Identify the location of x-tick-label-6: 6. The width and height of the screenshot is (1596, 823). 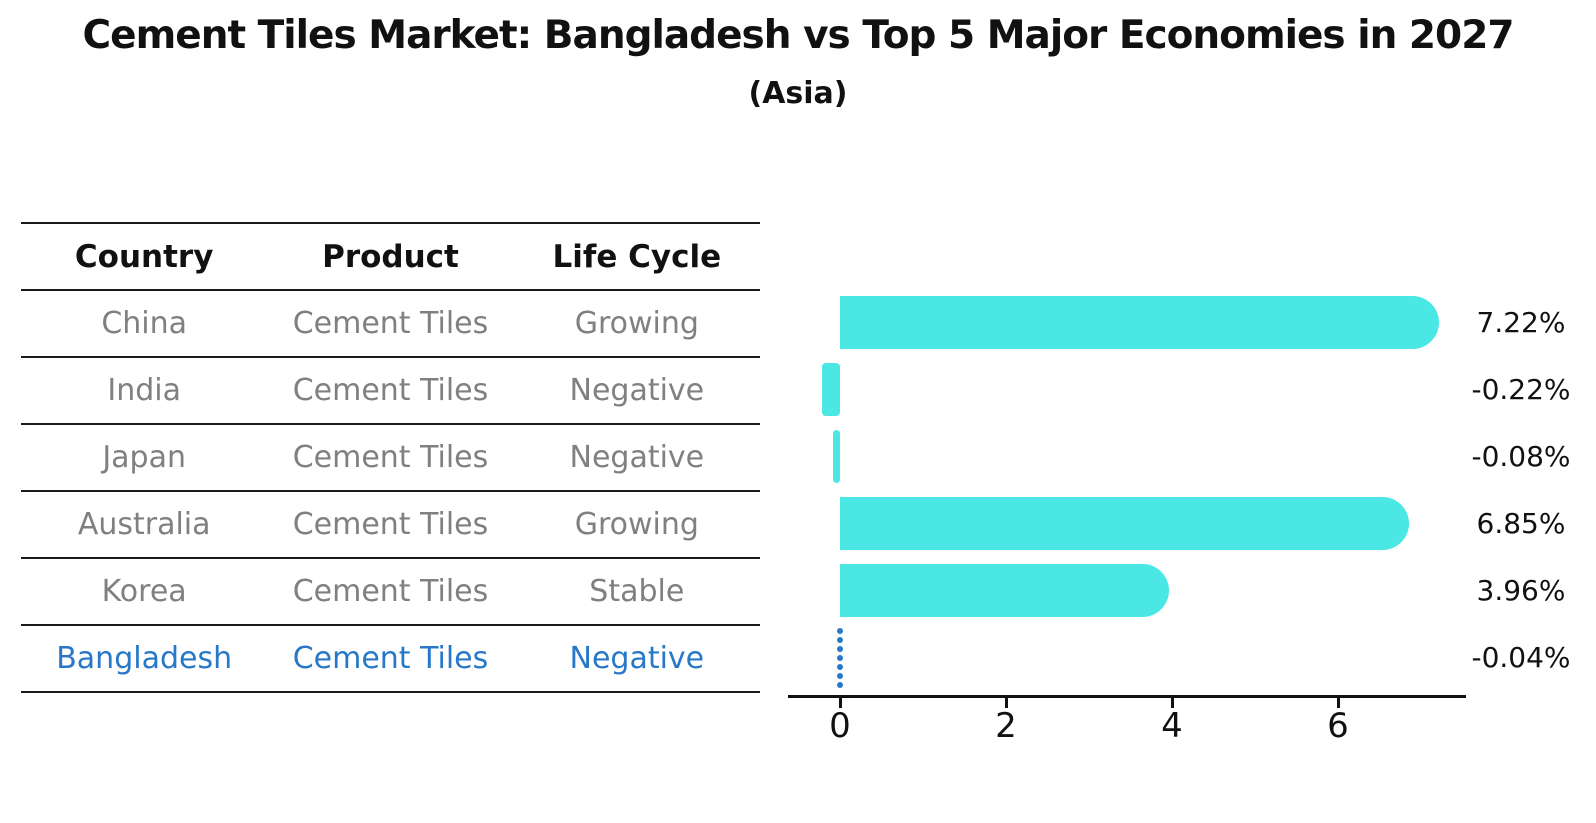
(1338, 726).